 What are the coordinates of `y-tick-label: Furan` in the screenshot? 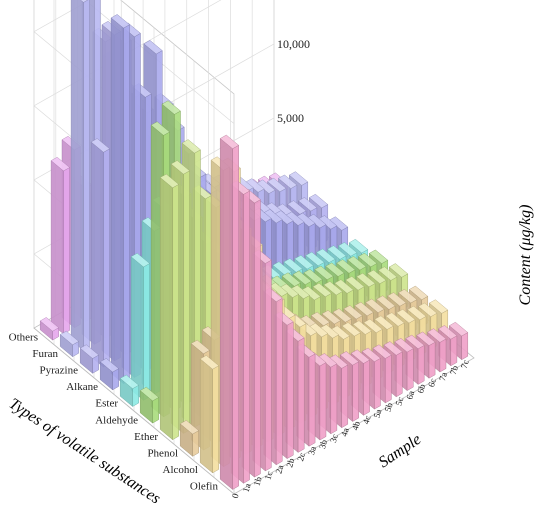 It's located at (45, 354).